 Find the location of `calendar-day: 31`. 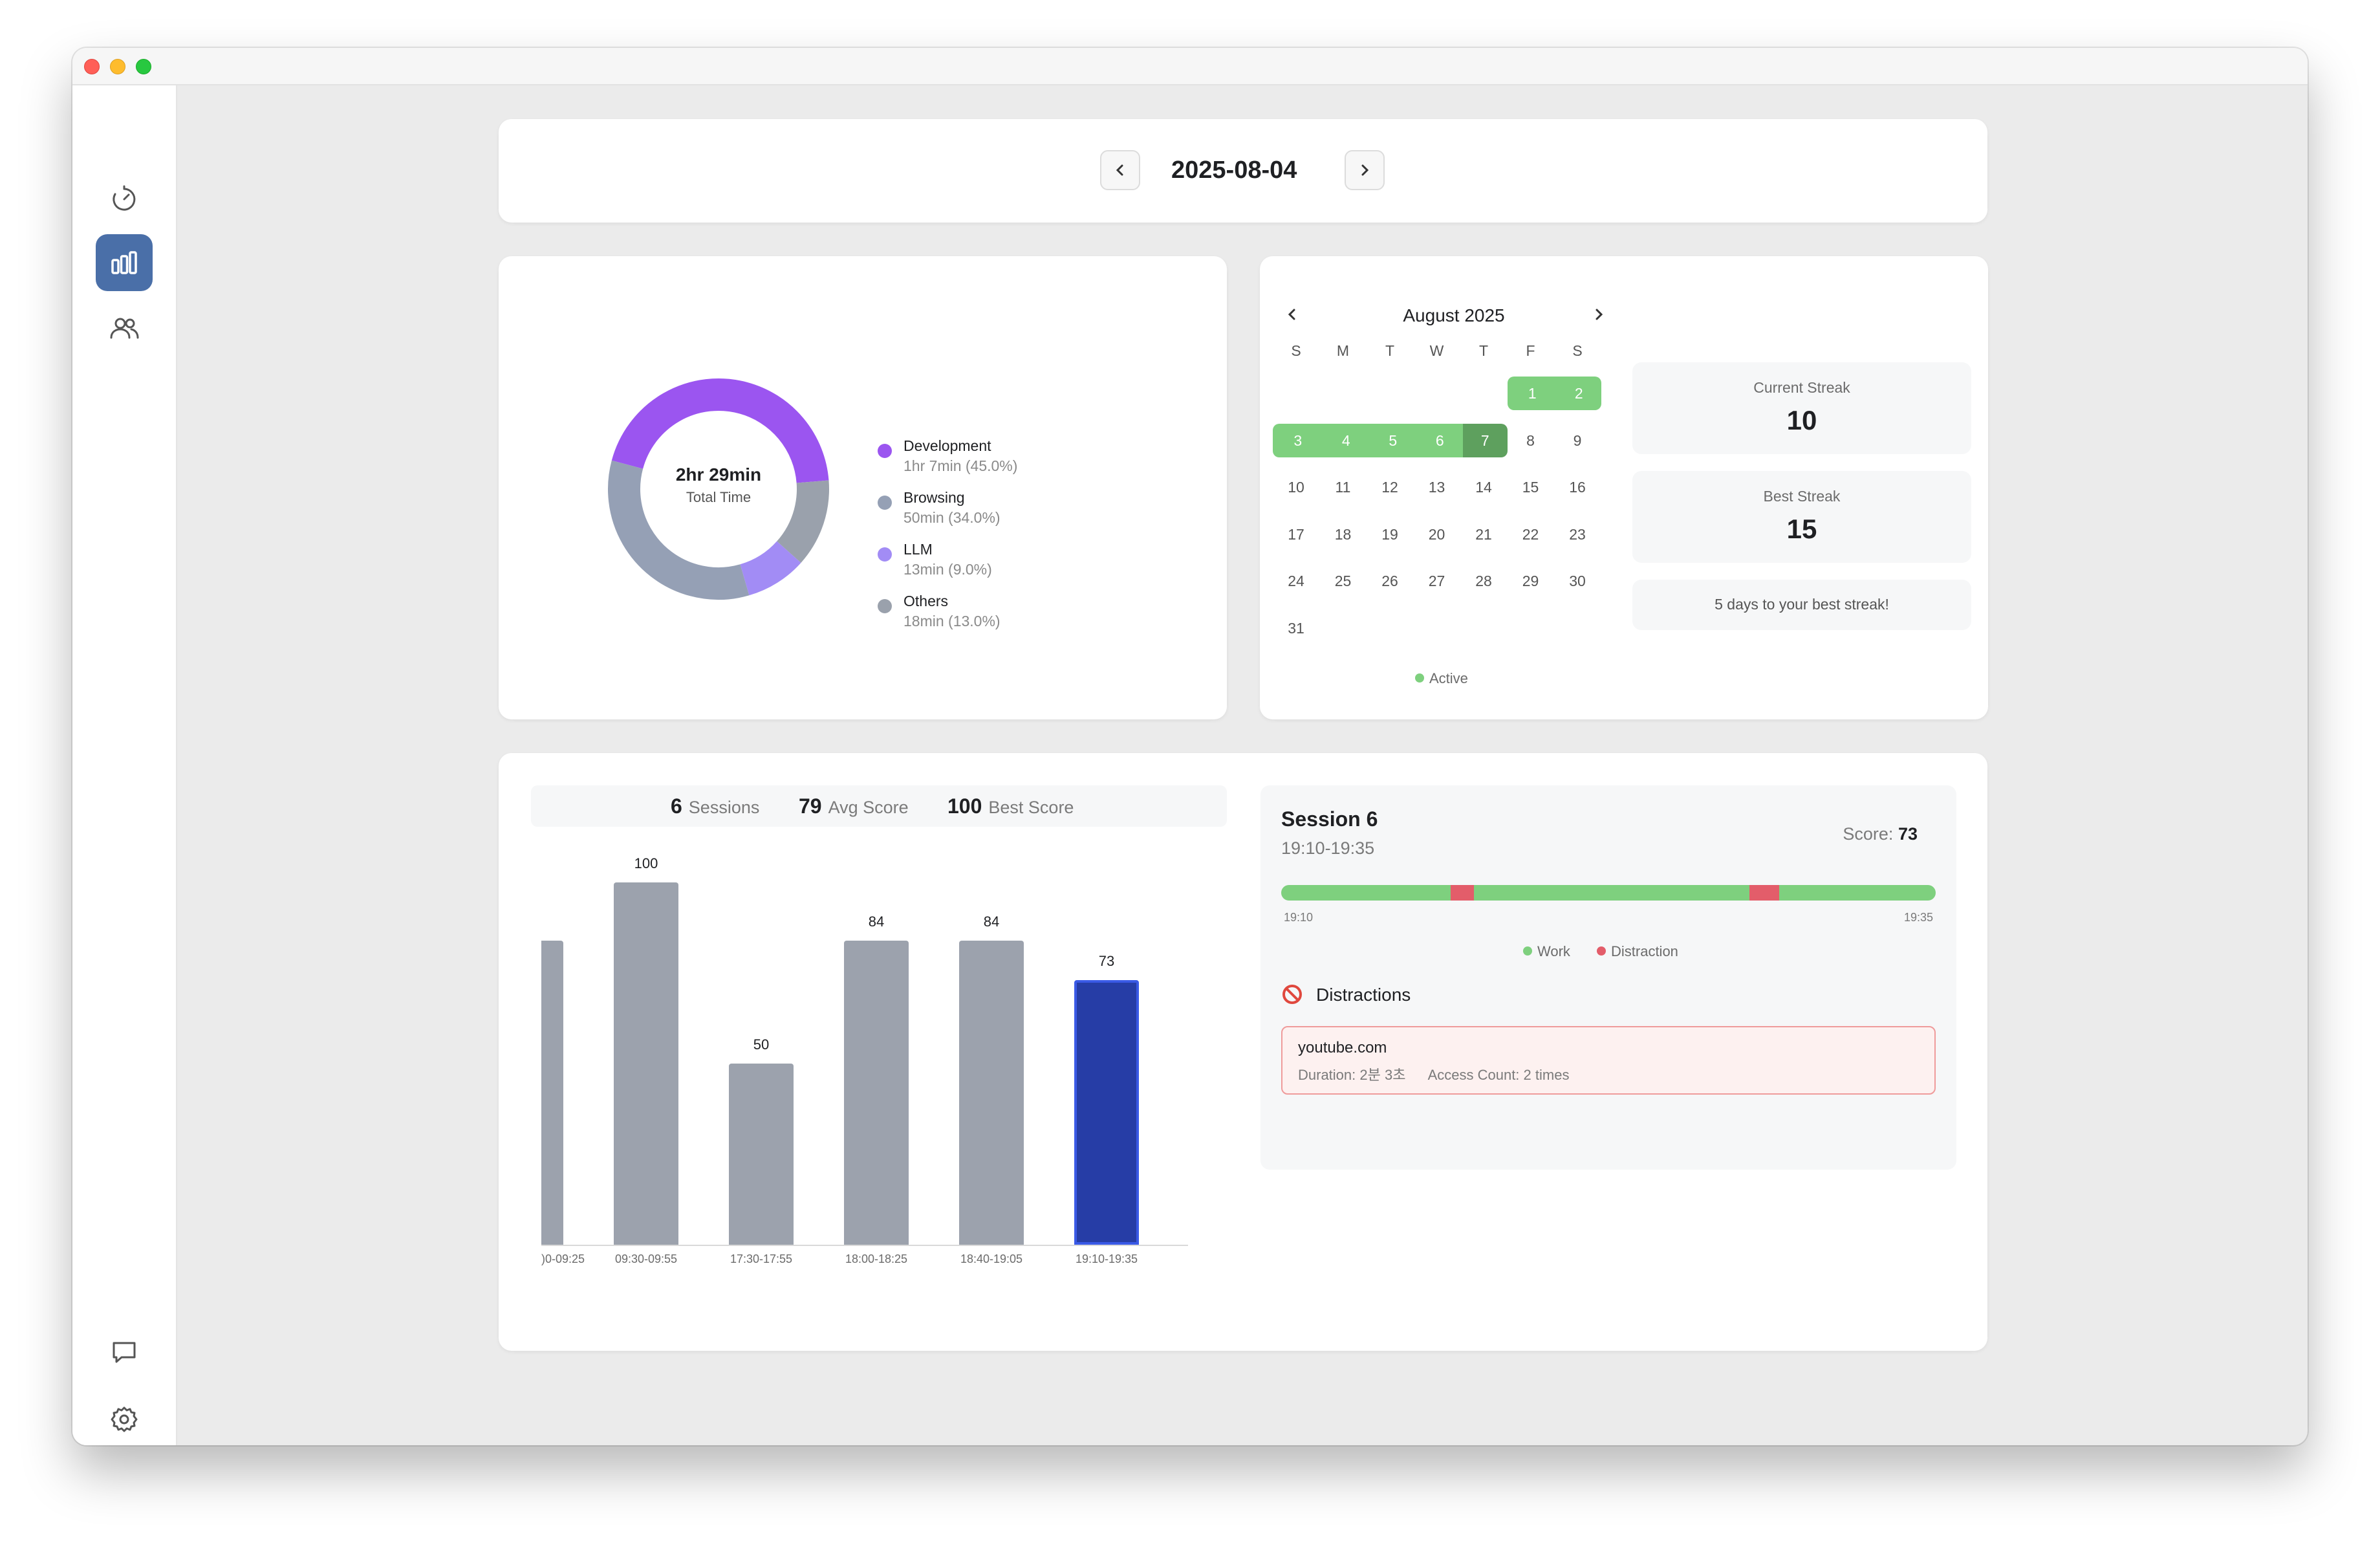

calendar-day: 31 is located at coordinates (1296, 628).